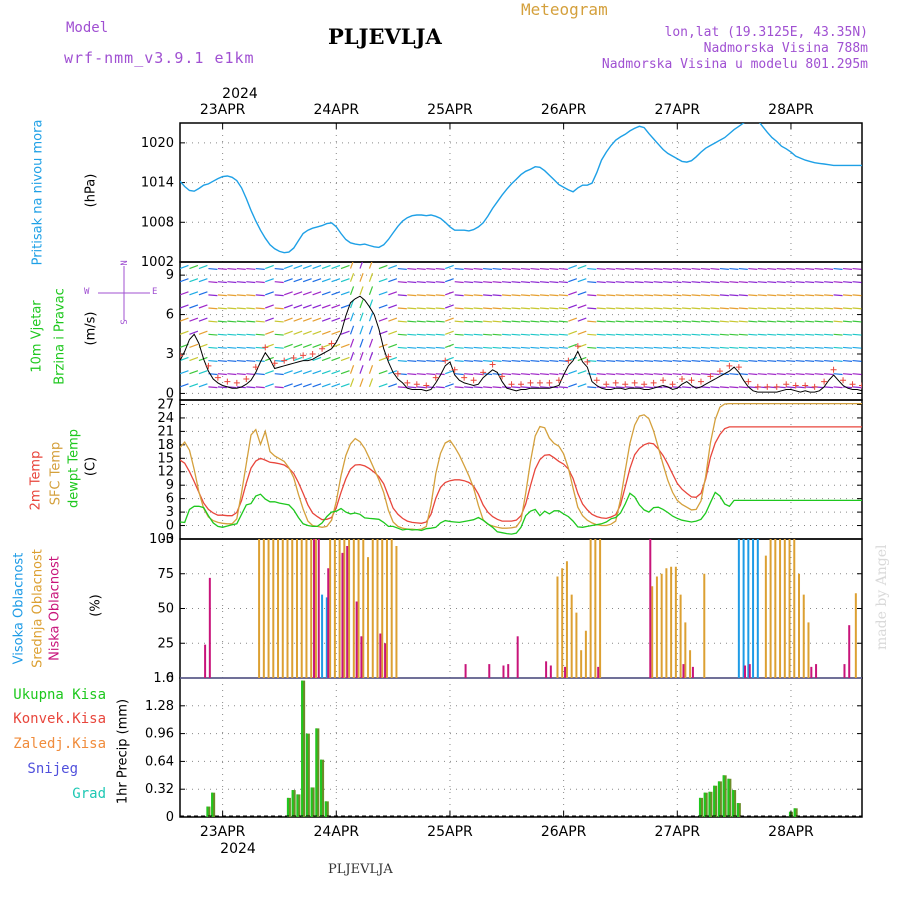 The height and width of the screenshot is (900, 900). What do you see at coordinates (170, 354) in the screenshot?
I see `wind-ytick-label: 3` at bounding box center [170, 354].